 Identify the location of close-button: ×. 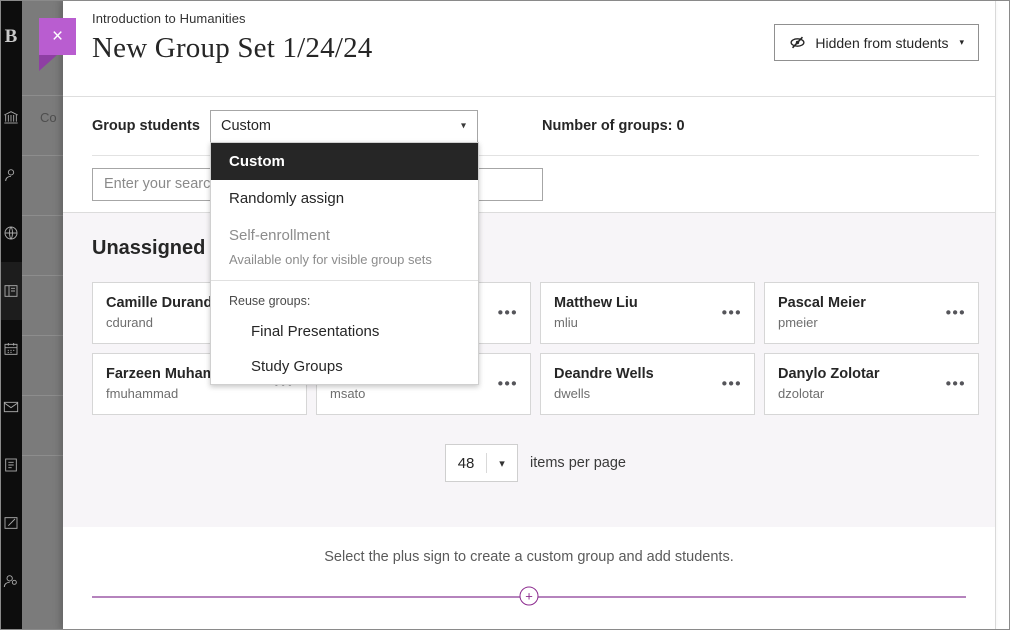
(57, 36).